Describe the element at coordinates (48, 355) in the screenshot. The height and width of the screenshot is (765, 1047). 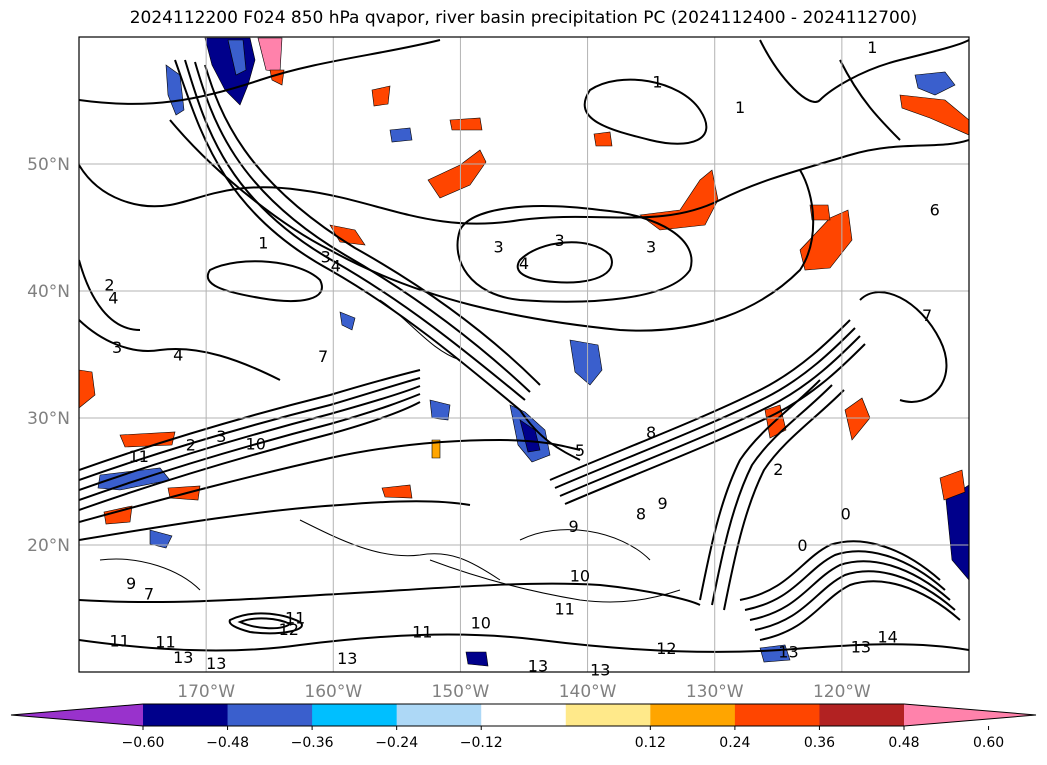
I see `latitude-ticks: 50°N 40°N 30°N 20°N` at that location.